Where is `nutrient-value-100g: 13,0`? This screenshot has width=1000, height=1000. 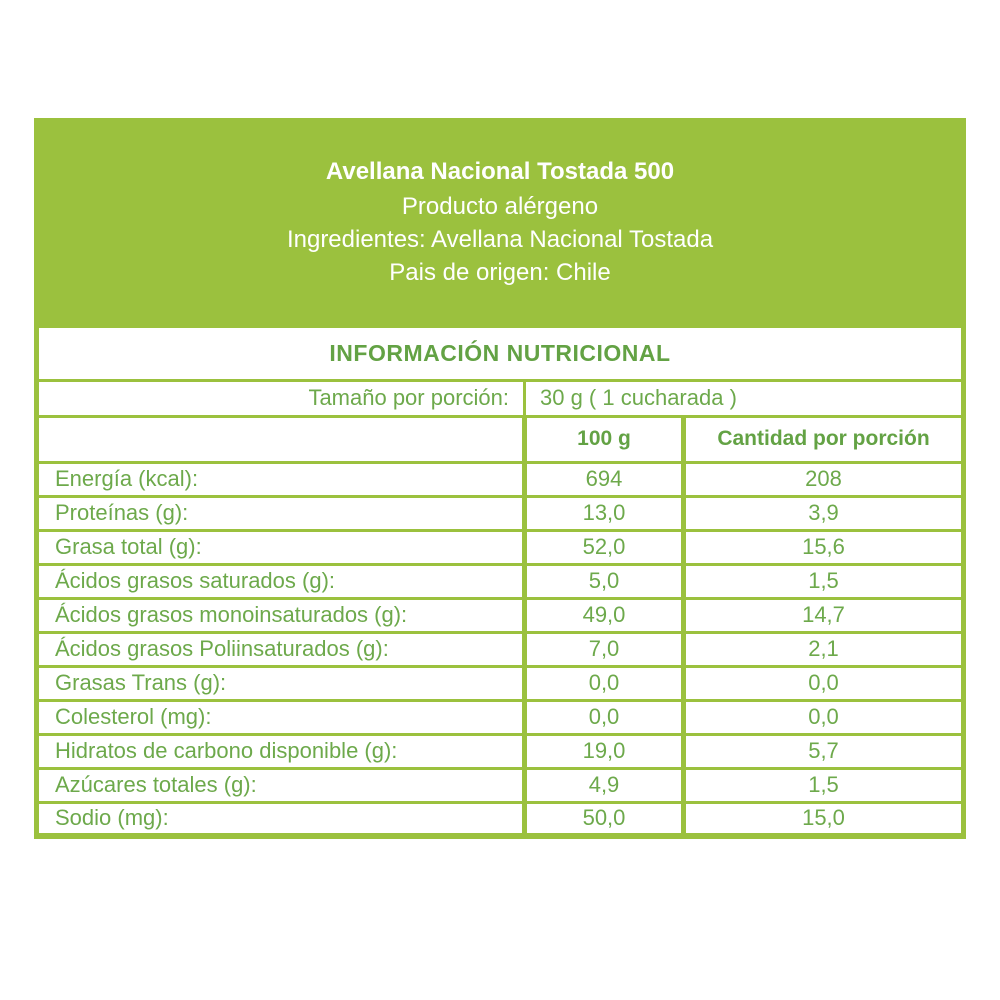
nutrient-value-100g: 13,0 is located at coordinates (603, 513).